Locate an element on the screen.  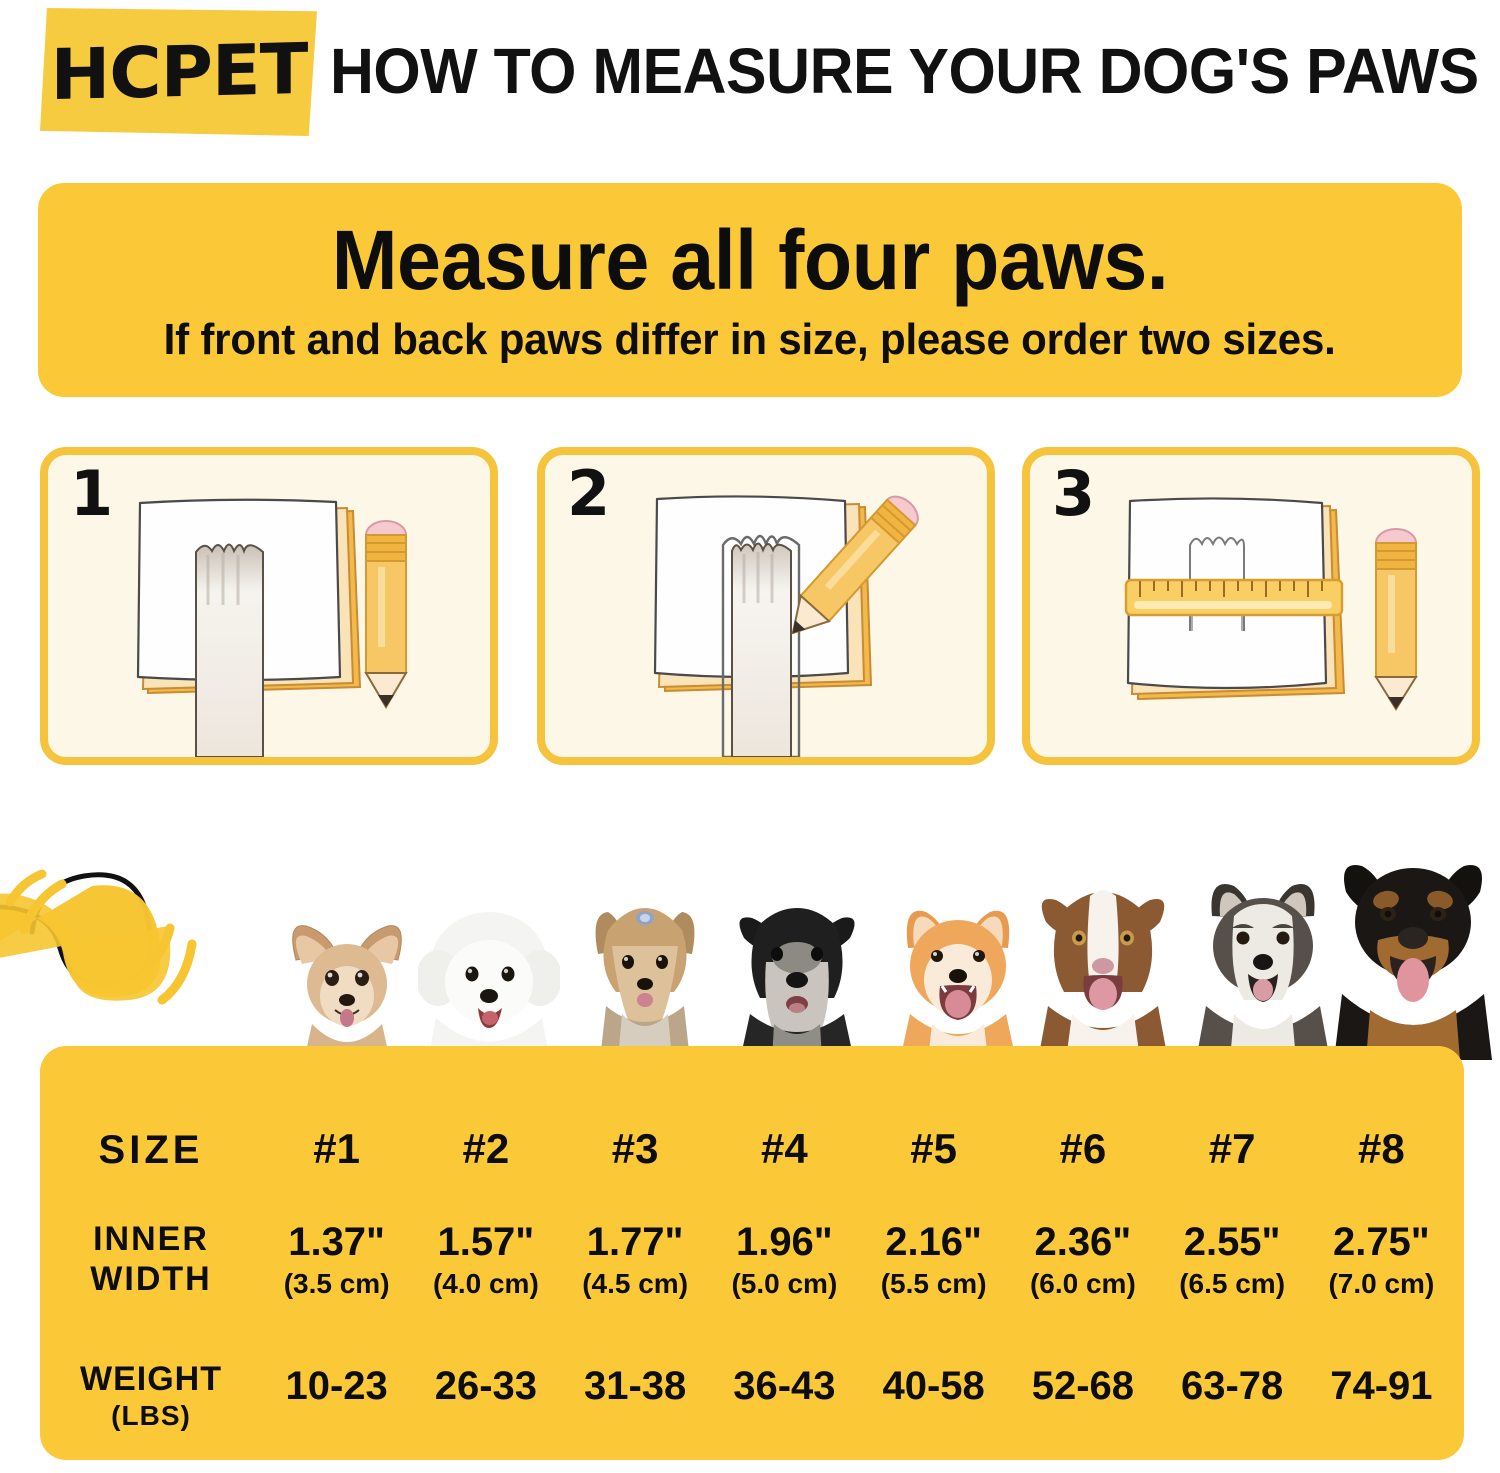
table-cell: #6 is located at coordinates (1083, 1148).